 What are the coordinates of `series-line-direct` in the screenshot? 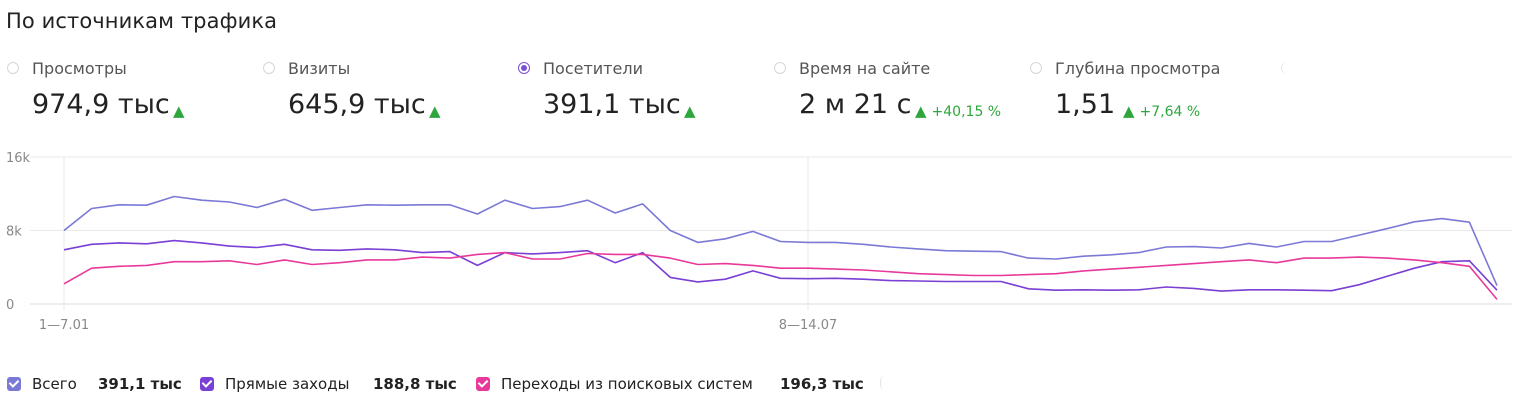 It's located at (780, 265).